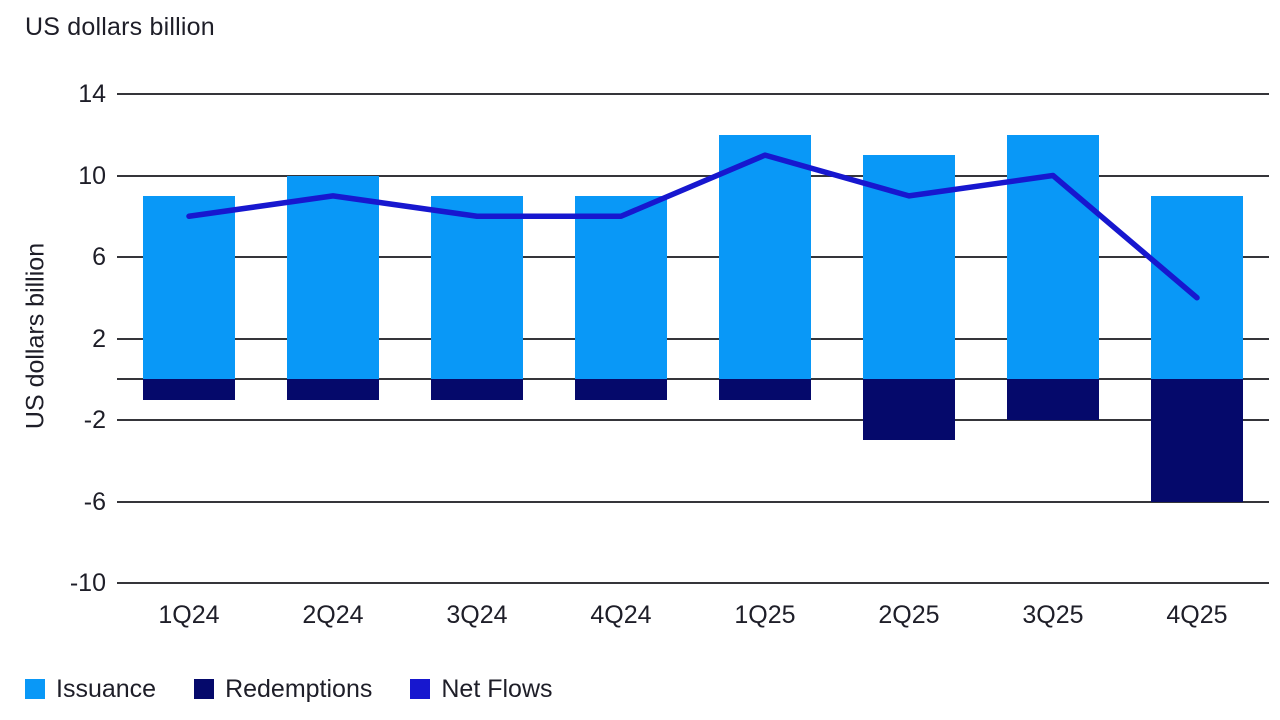  Describe the element at coordinates (99, 257) in the screenshot. I see `y-tick-label: 6` at that location.